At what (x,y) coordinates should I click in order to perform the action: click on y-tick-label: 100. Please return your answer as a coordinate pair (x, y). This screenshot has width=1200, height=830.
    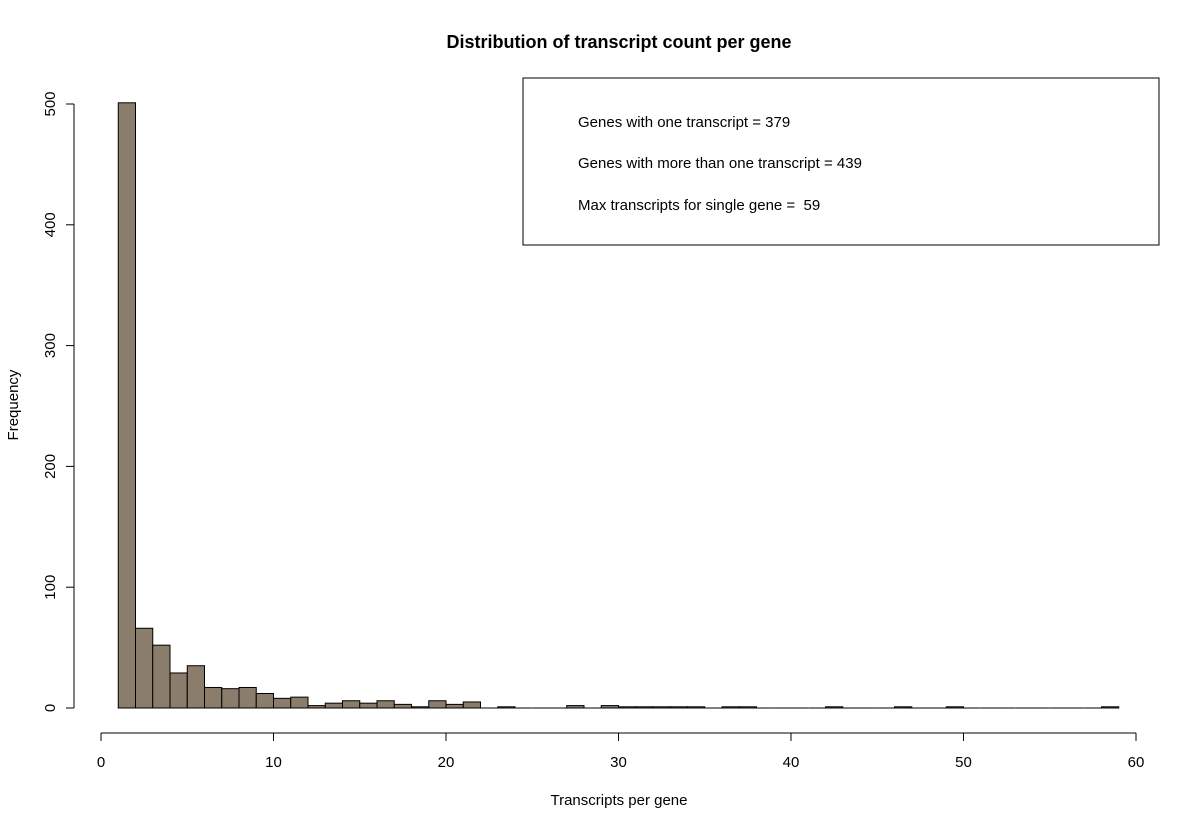
    Looking at the image, I should click on (50, 587).